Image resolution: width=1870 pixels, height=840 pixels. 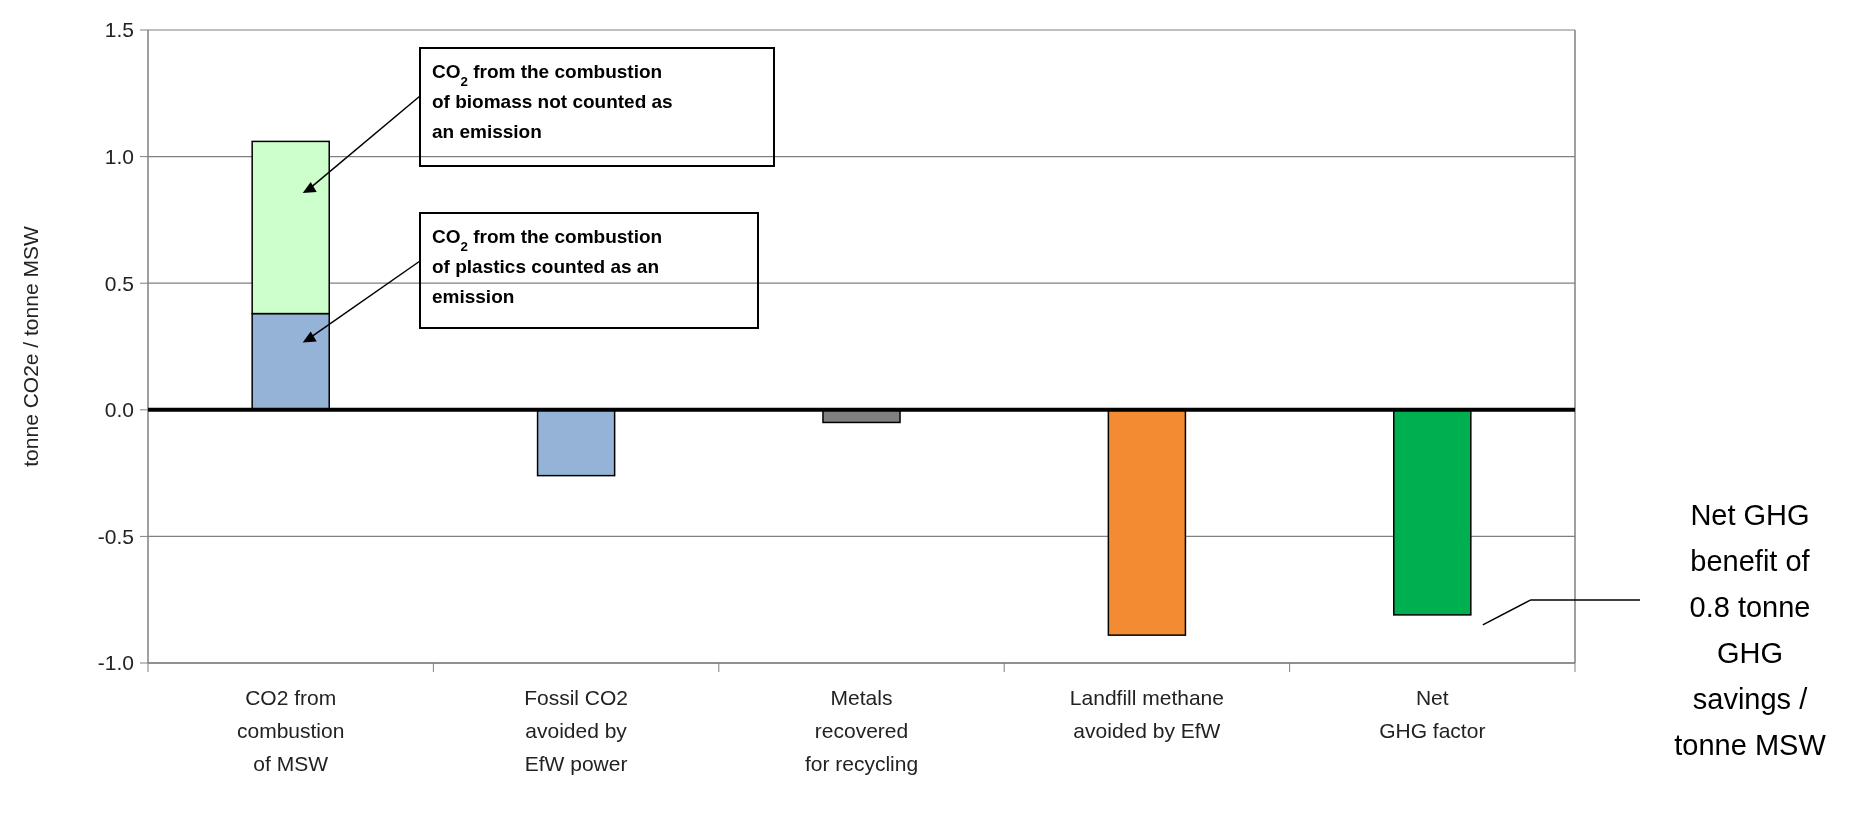 I want to click on y-tick-label: 1.0, so click(x=119, y=156).